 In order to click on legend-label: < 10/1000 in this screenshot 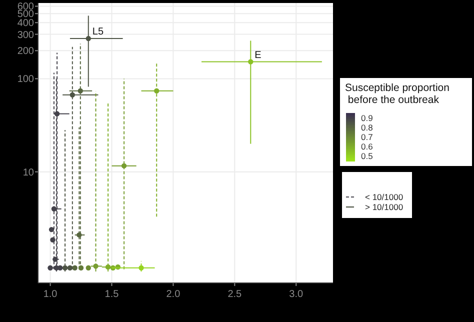, I will do `click(384, 197)`.